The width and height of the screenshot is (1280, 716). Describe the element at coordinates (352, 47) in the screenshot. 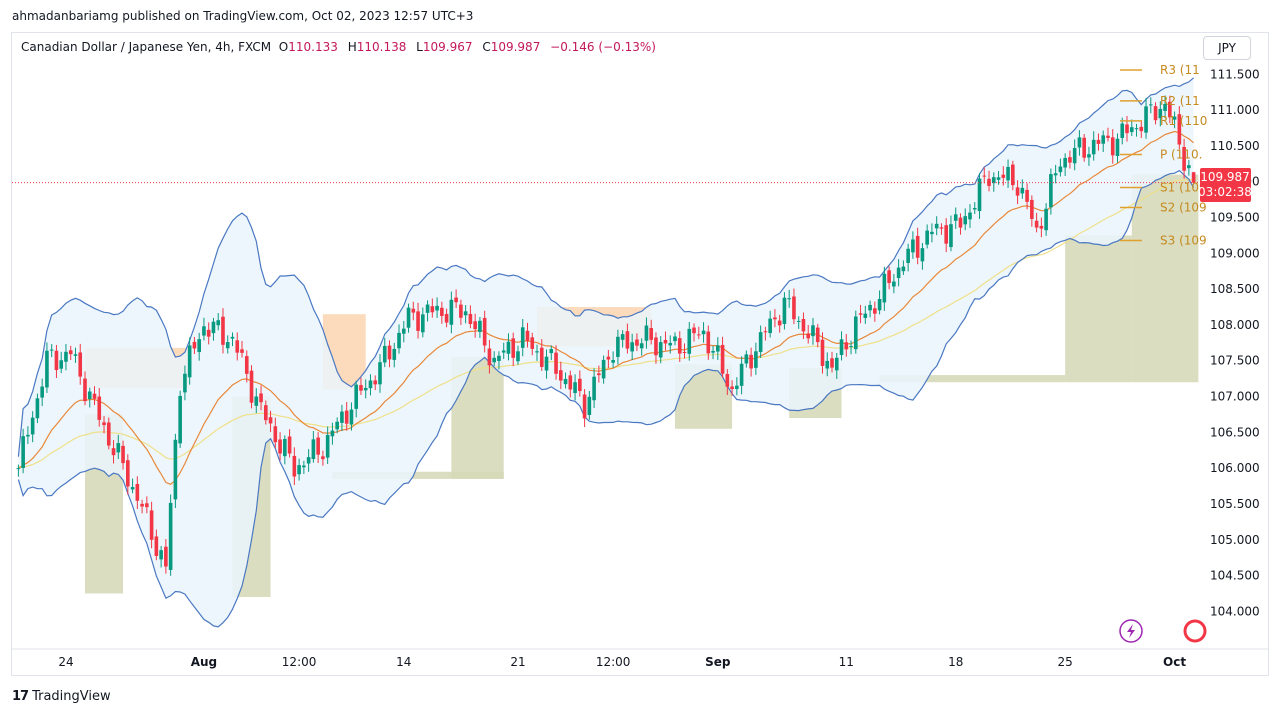

I see `high-label: H` at that location.